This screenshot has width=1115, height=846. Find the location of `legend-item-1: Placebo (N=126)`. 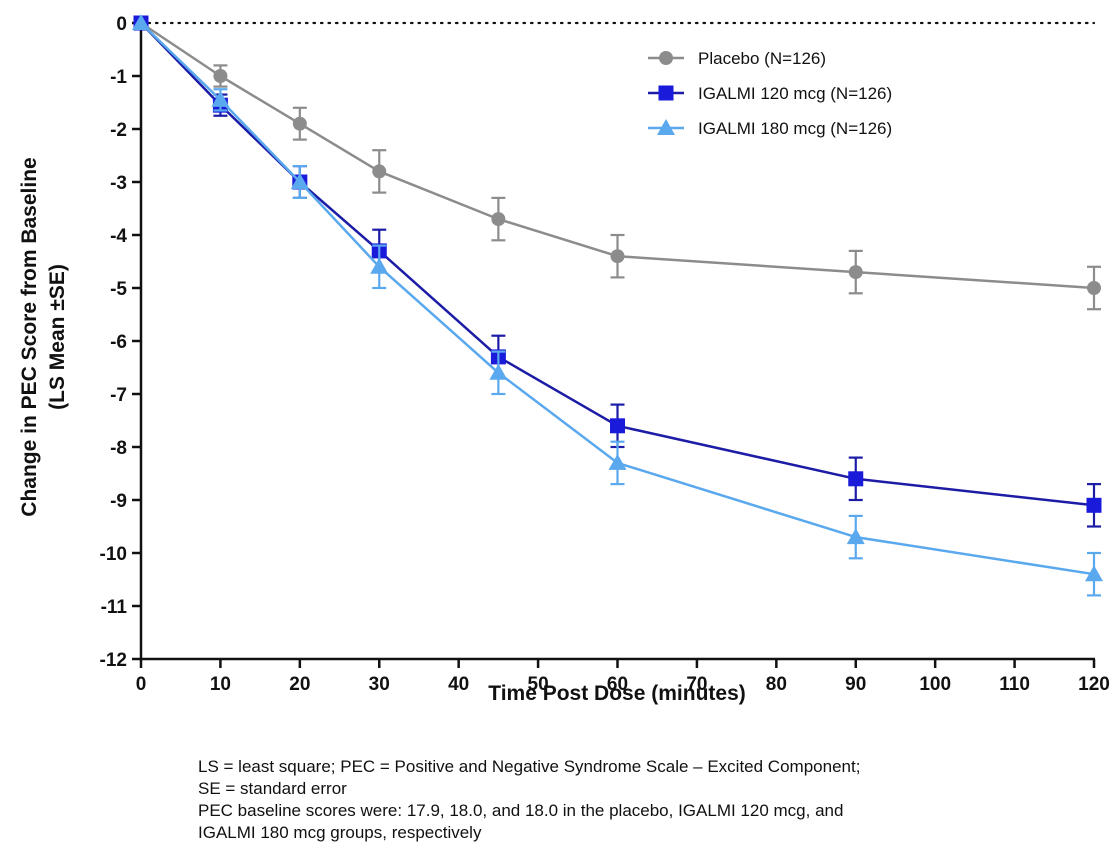

legend-item-1: Placebo (N=126) is located at coordinates (737, 58).